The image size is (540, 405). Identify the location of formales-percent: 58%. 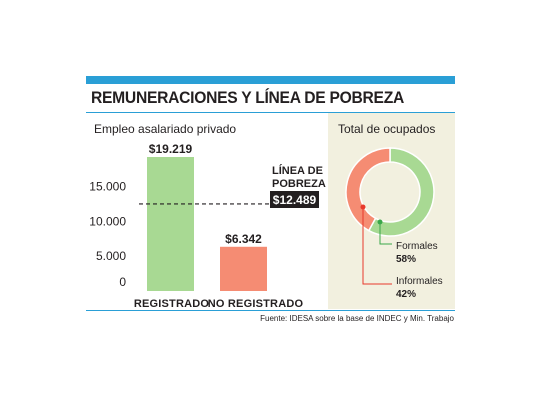
(406, 259).